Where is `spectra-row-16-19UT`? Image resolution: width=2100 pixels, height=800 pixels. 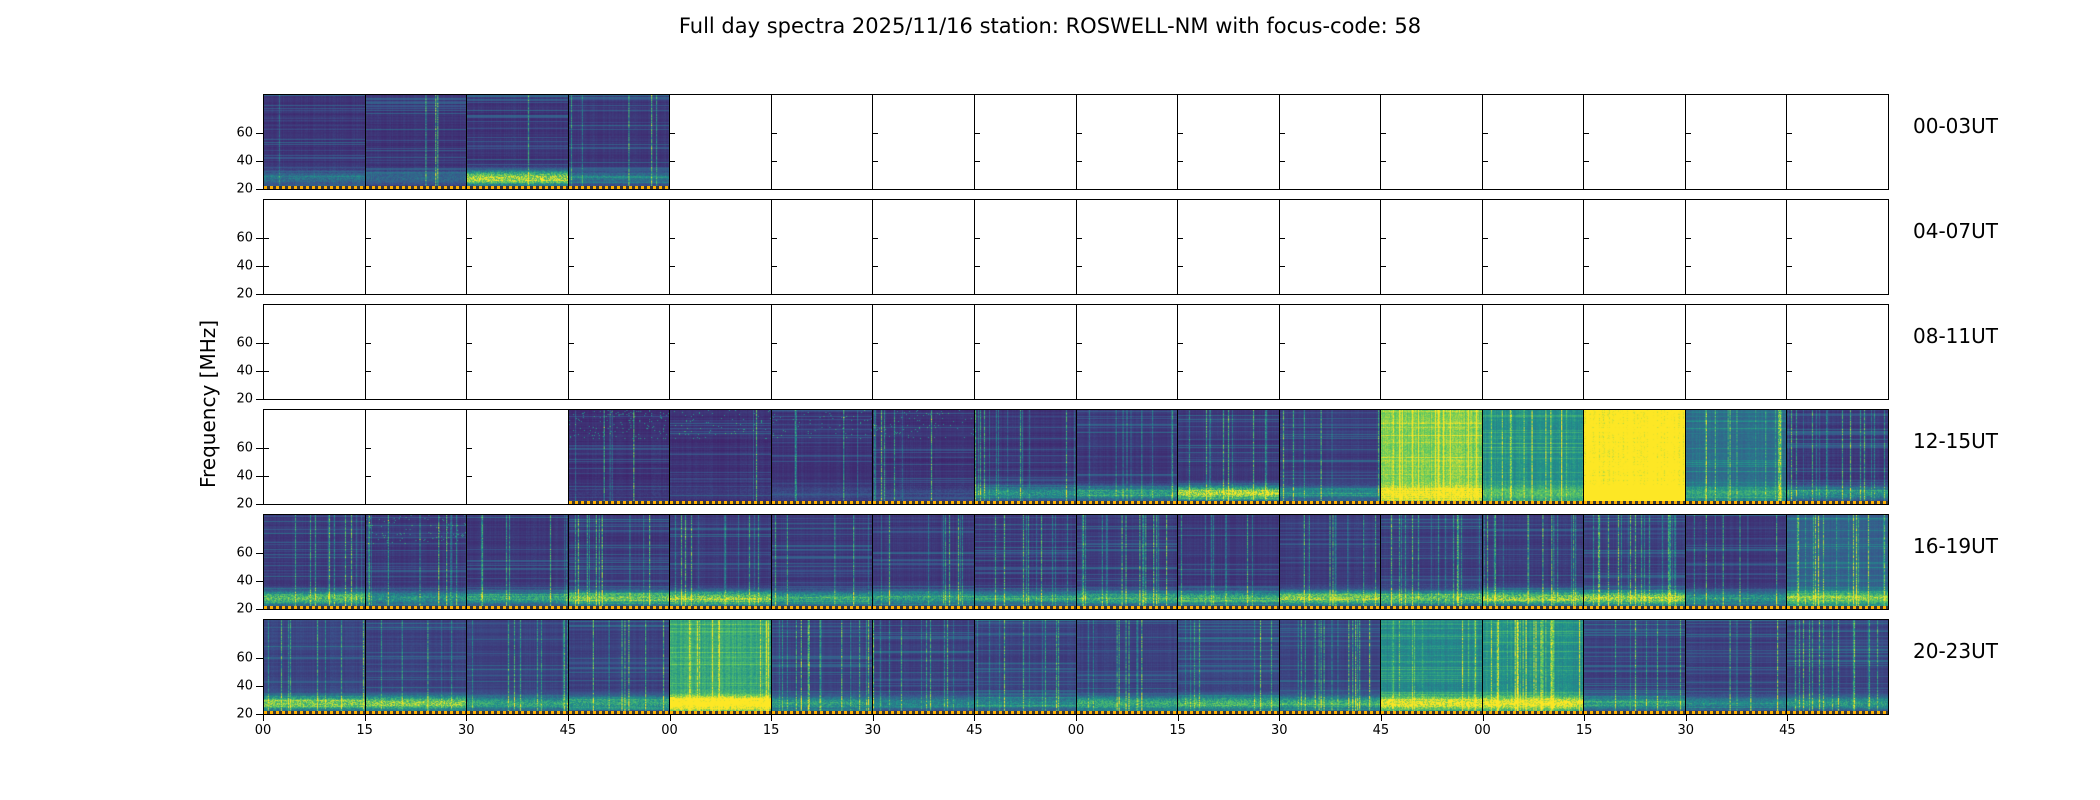 spectra-row-16-19UT is located at coordinates (1076, 562).